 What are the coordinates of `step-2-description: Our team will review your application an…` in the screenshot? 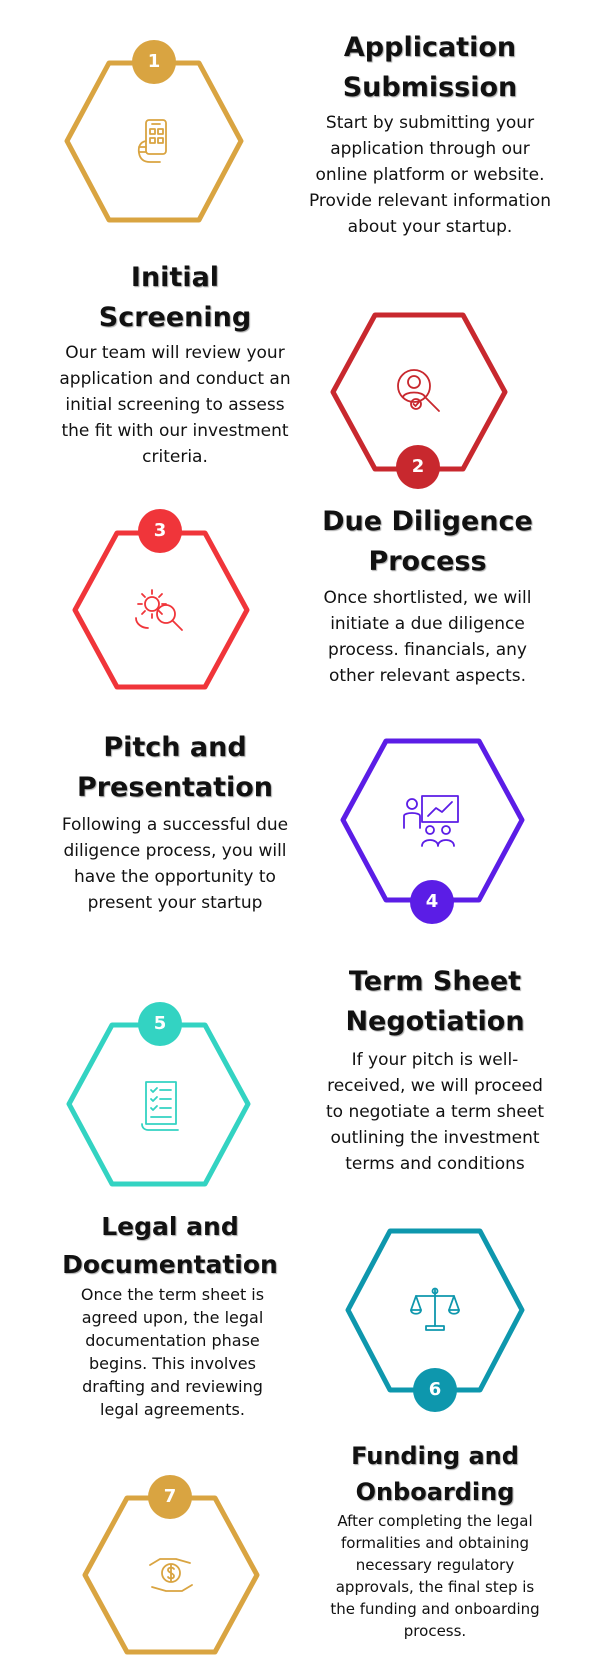 It's located at (175, 405).